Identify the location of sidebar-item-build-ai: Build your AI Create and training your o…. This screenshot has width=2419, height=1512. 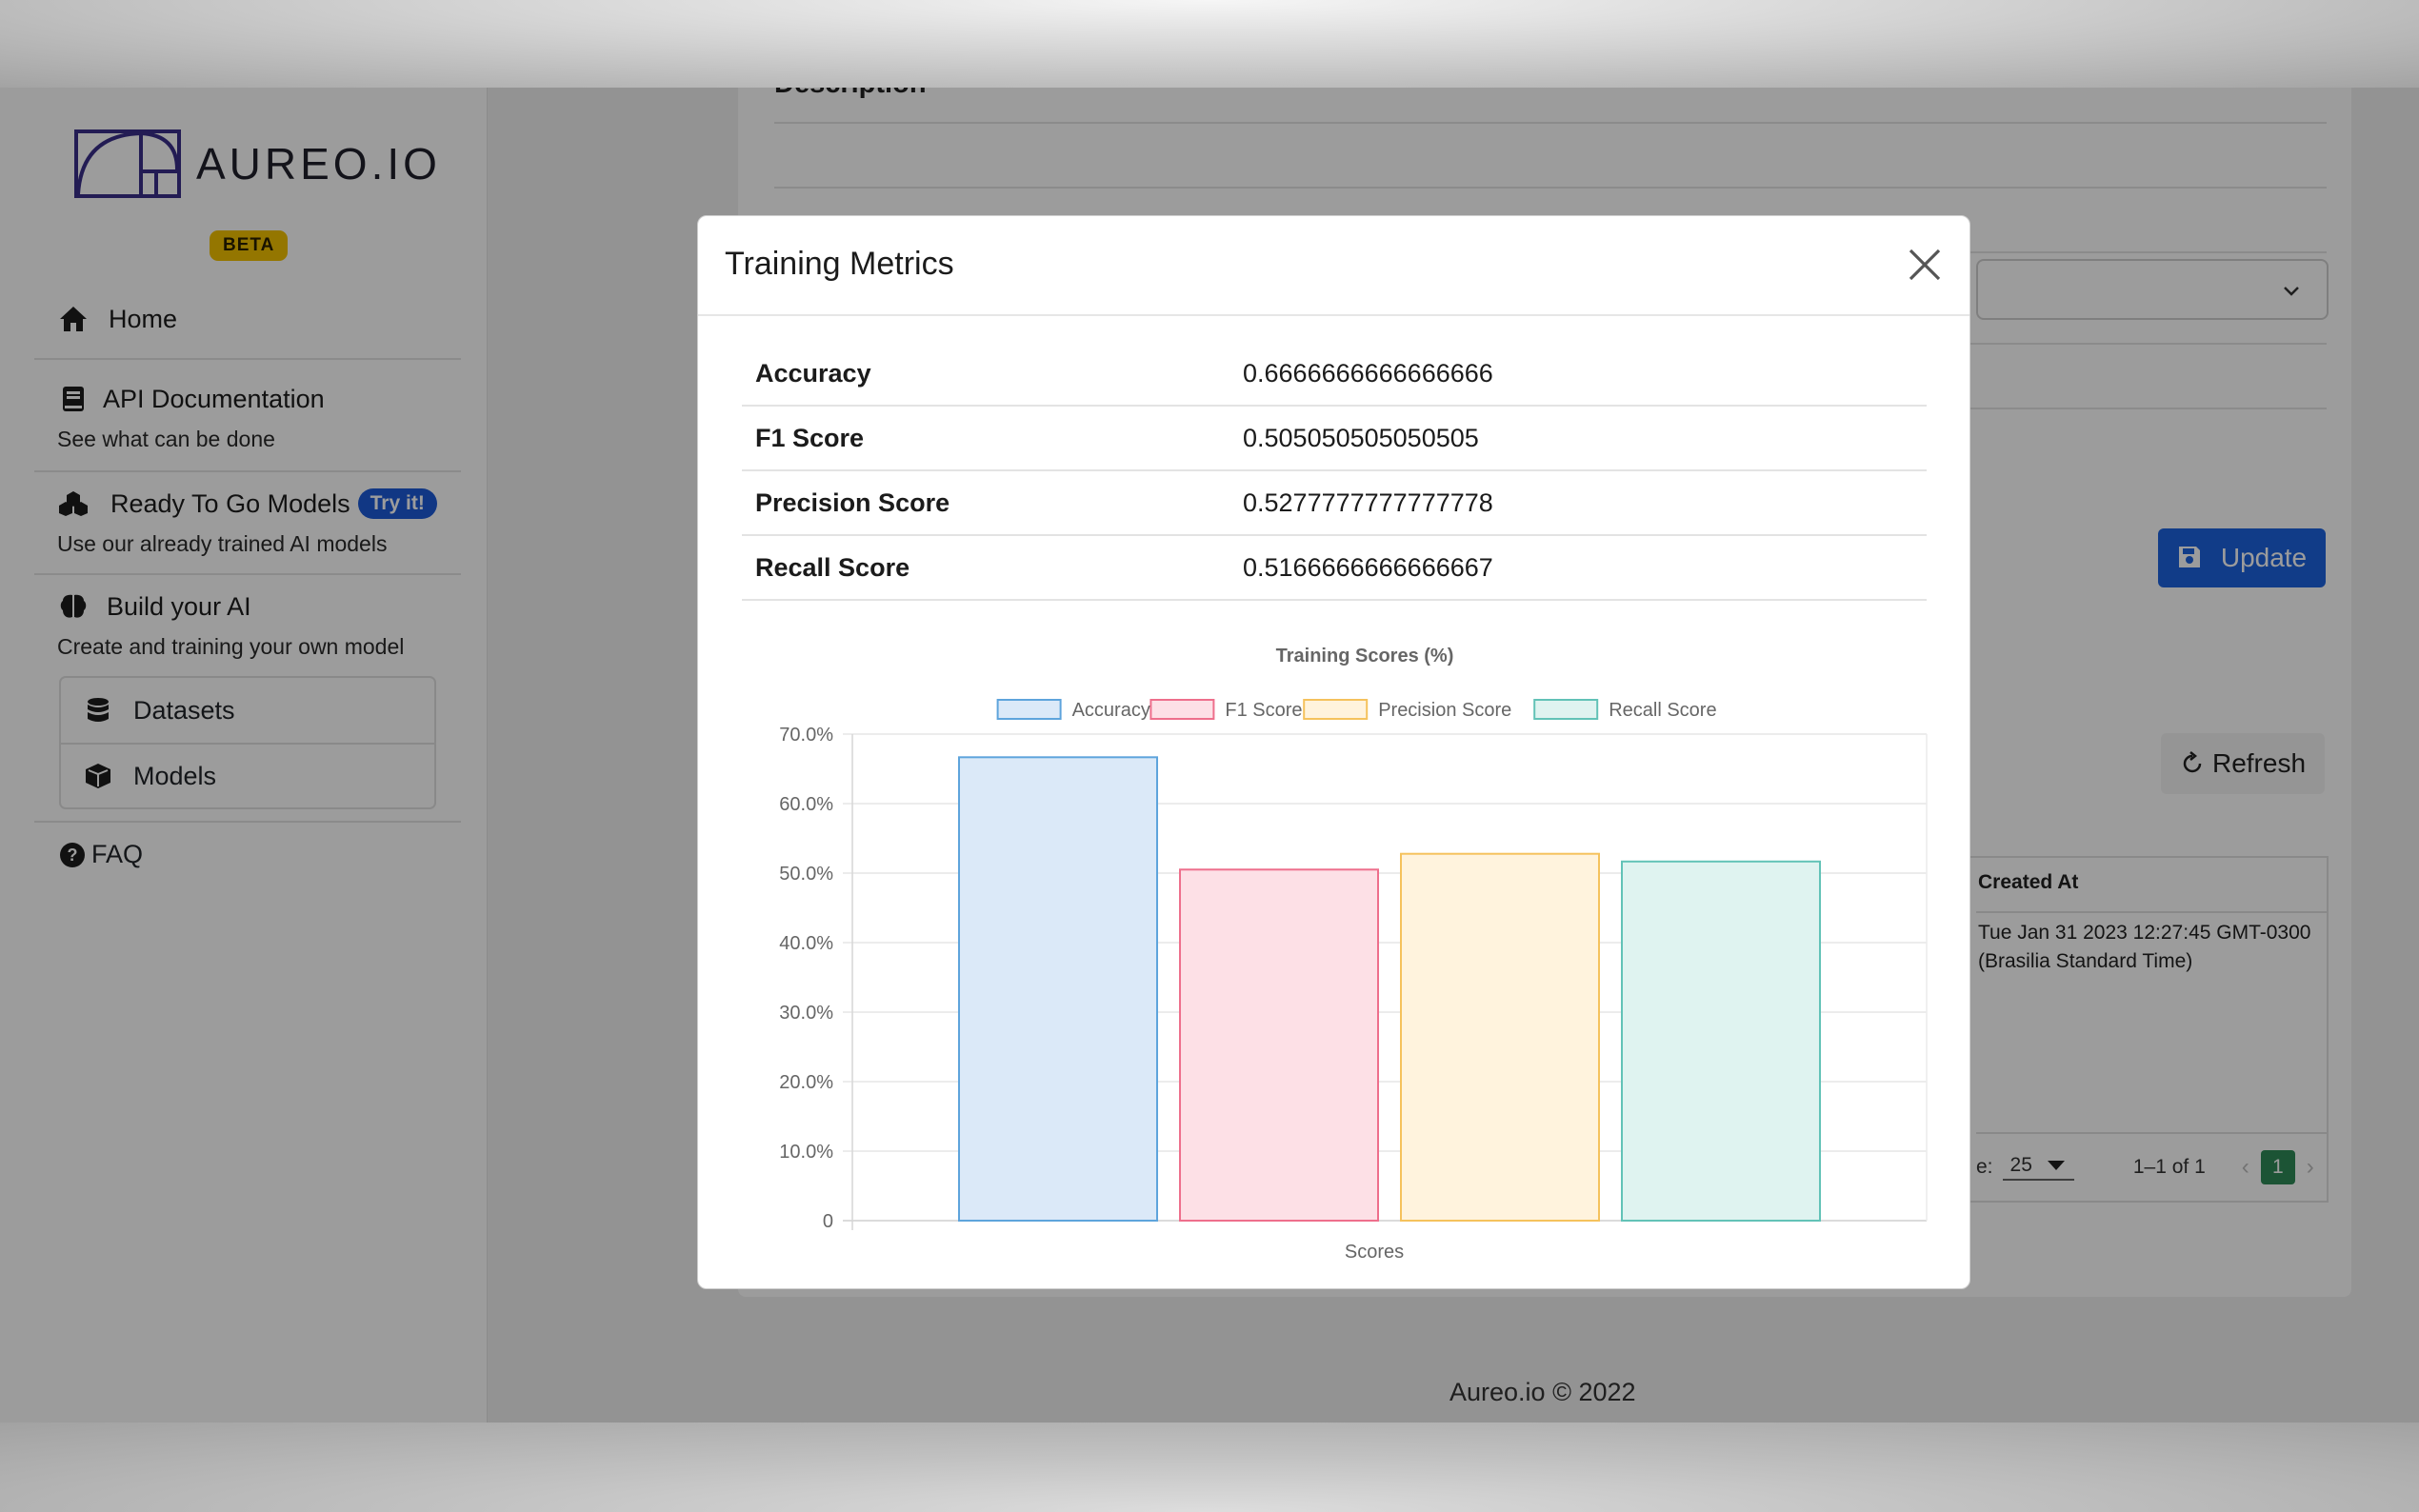
(247, 622).